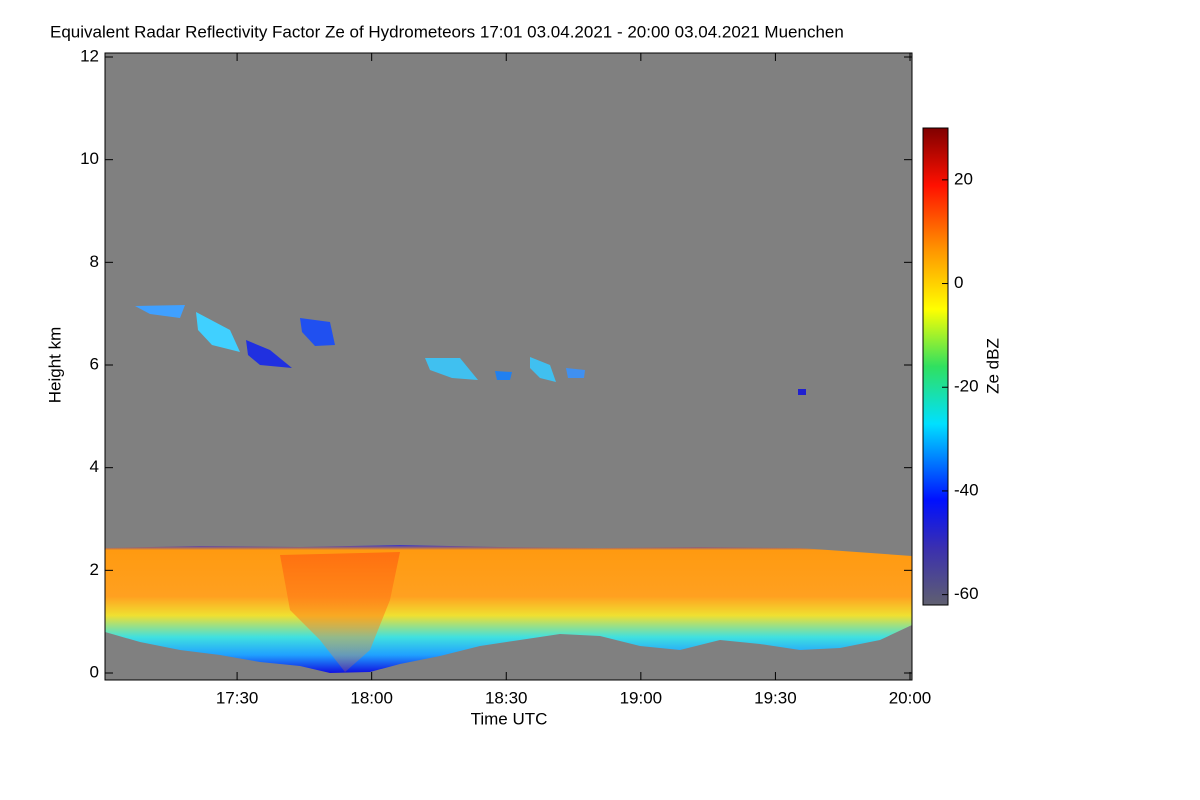 The width and height of the screenshot is (1200, 800). I want to click on colorbar, so click(935, 366).